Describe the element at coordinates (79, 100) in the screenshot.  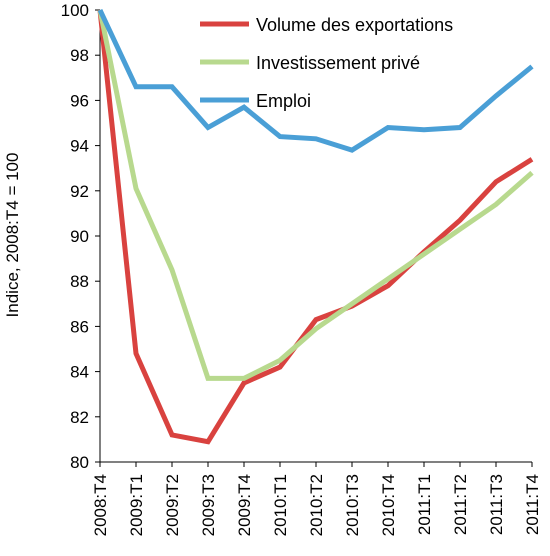
I see `y-tick-label: 96` at that location.